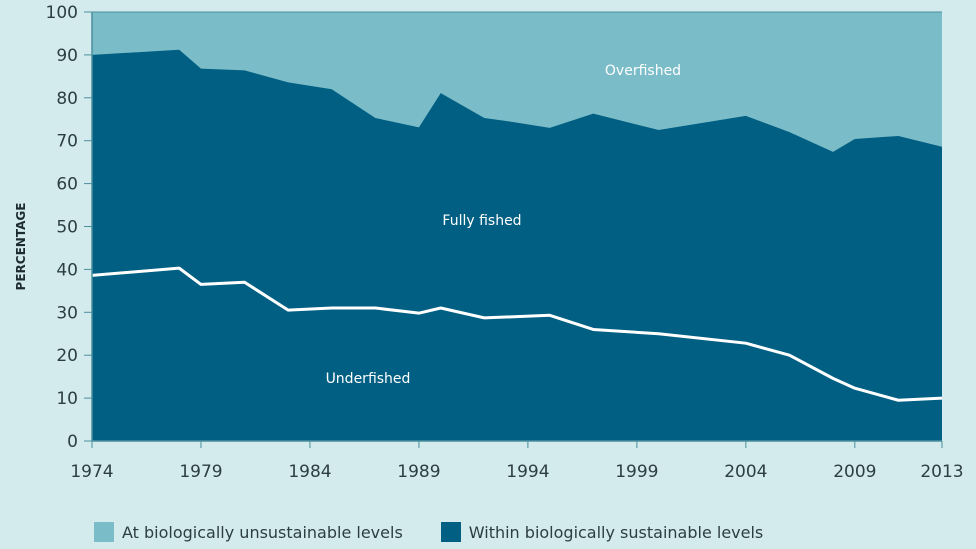  I want to click on y-tick-label: 30, so click(67, 313).